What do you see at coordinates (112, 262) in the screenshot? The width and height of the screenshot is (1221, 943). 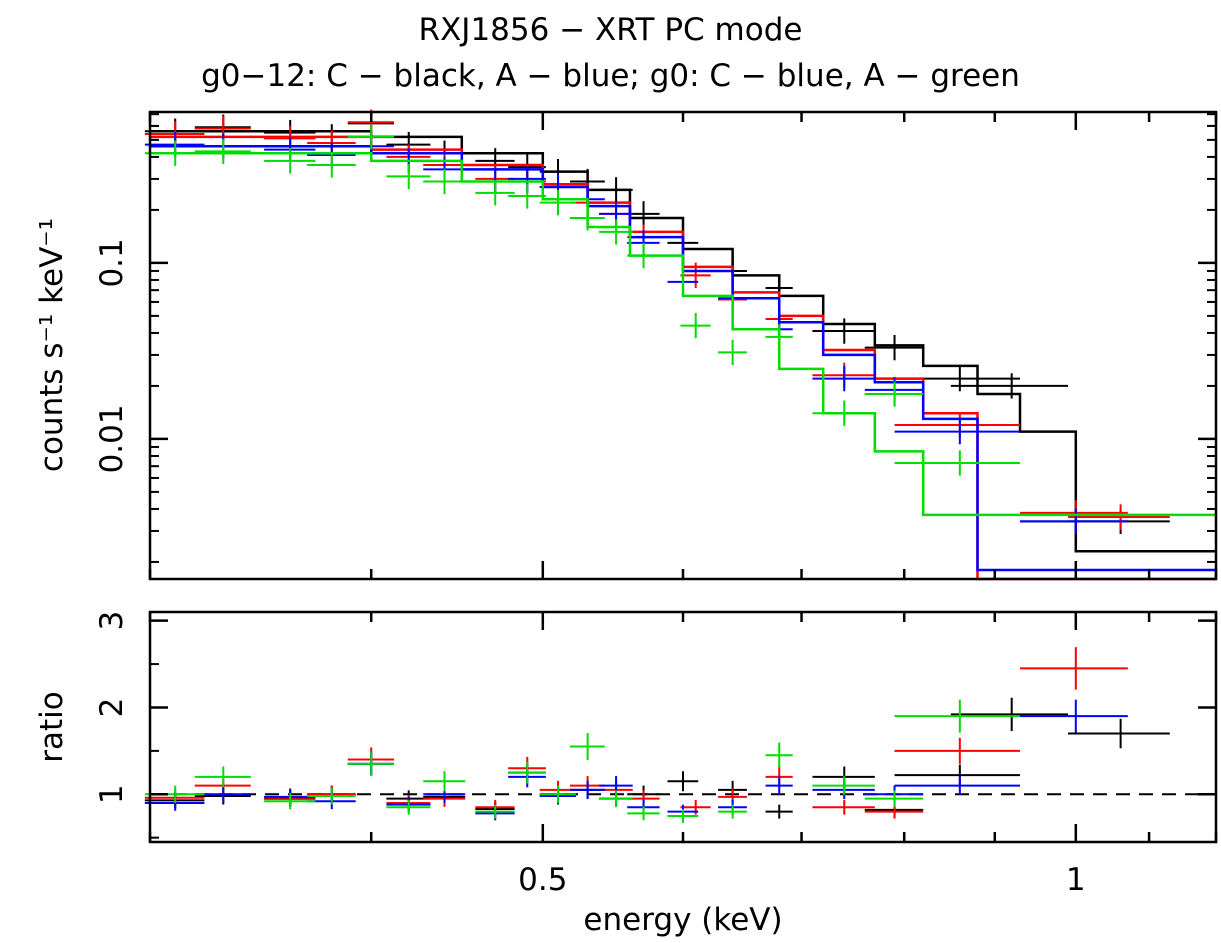 I see `spectrum-y-tick-label-0: 0.1` at bounding box center [112, 262].